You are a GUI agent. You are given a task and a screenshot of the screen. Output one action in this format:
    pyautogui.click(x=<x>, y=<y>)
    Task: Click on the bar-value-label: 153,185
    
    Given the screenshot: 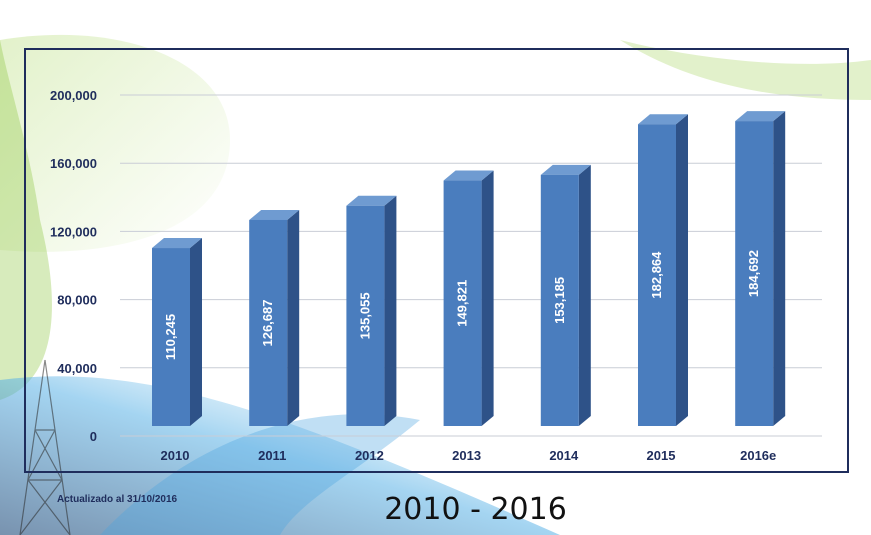 What is the action you would take?
    pyautogui.click(x=559, y=300)
    